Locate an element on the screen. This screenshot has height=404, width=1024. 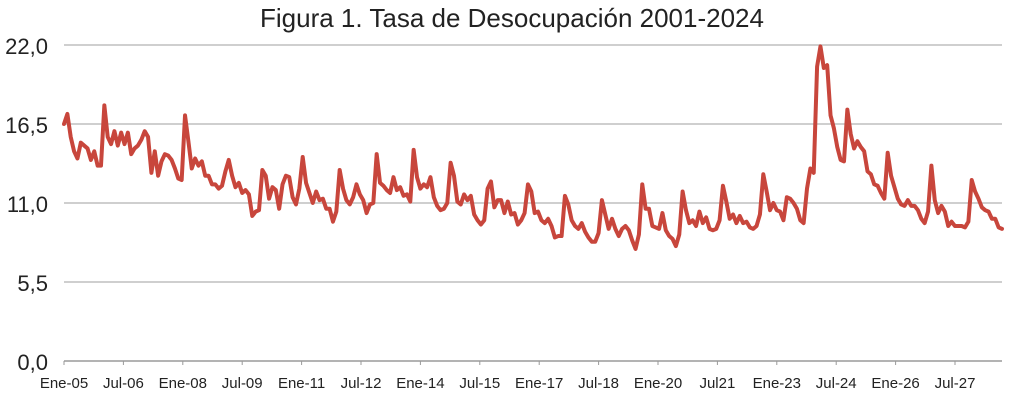
x-tick-label: Ene-11 is located at coordinates (301, 383).